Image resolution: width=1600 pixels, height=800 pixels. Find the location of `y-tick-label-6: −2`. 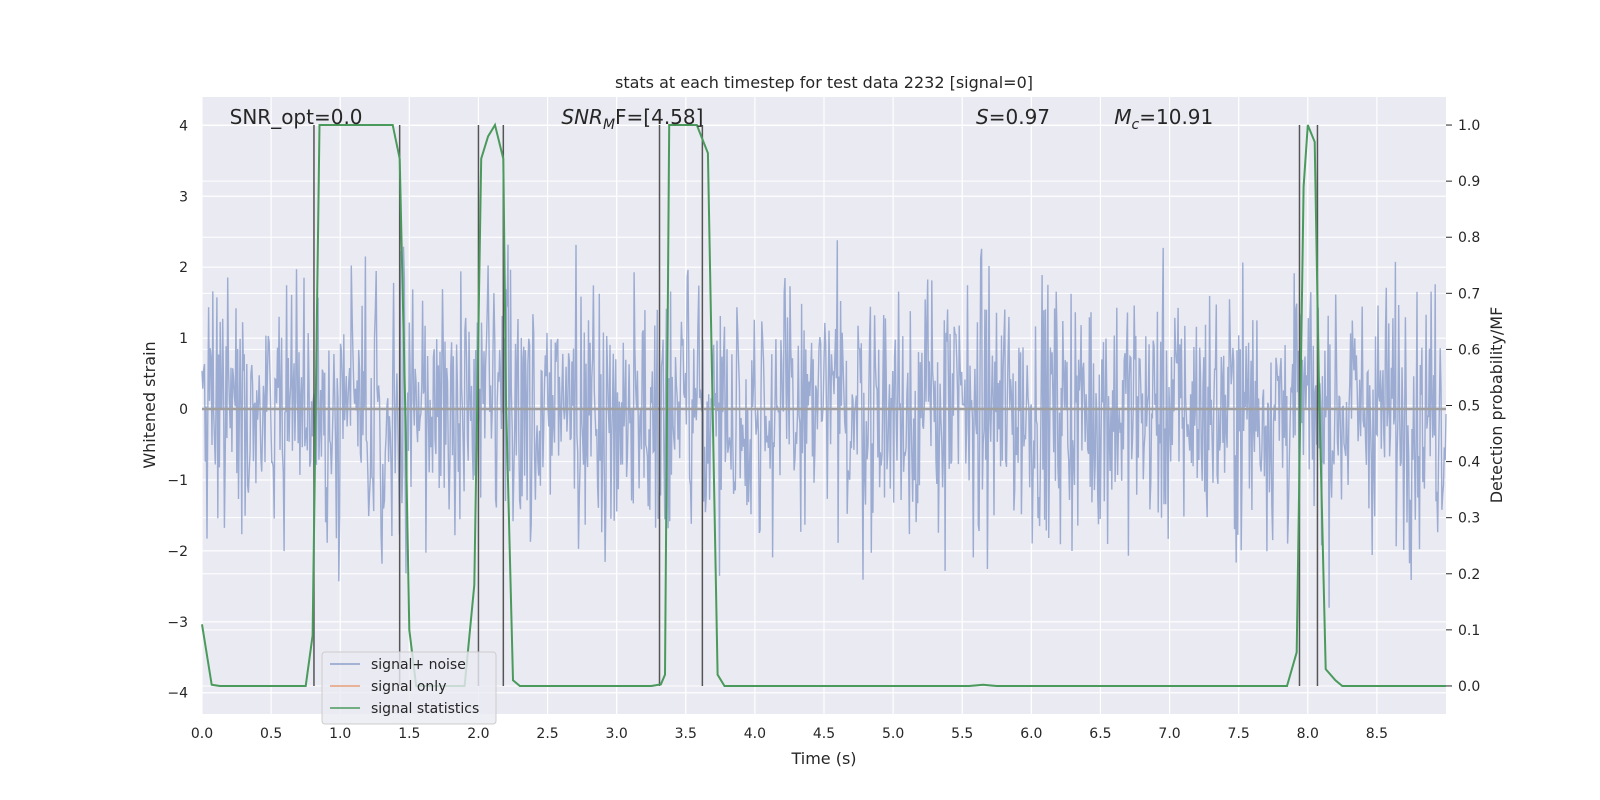

y-tick-label-6: −2 is located at coordinates (177, 552).